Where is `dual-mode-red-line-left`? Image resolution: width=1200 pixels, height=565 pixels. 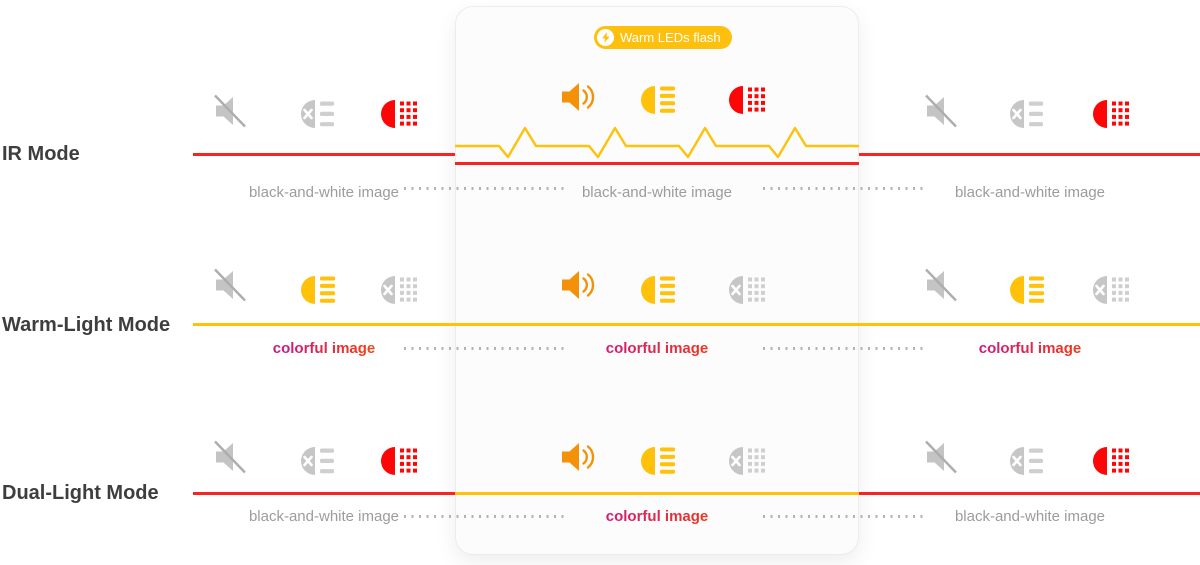
dual-mode-red-line-left is located at coordinates (324, 493).